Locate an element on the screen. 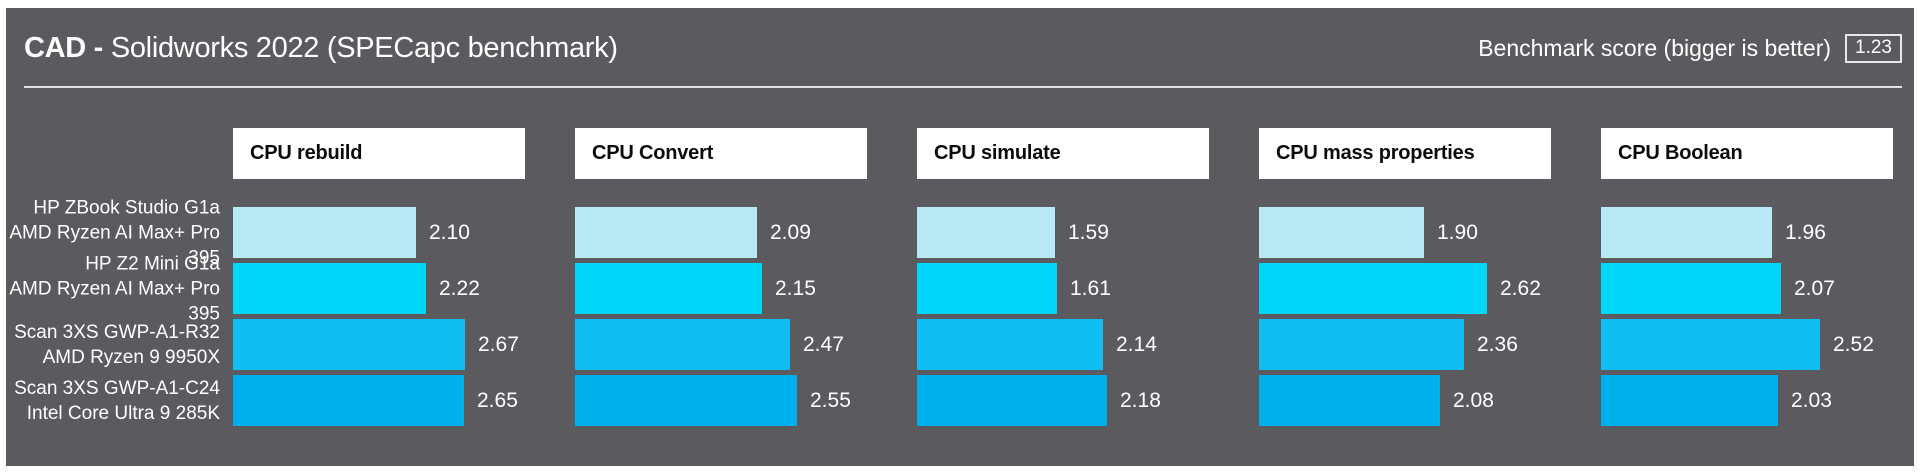 The height and width of the screenshot is (474, 1920). system-name: HP Z2 Mini G1a is located at coordinates (152, 263).